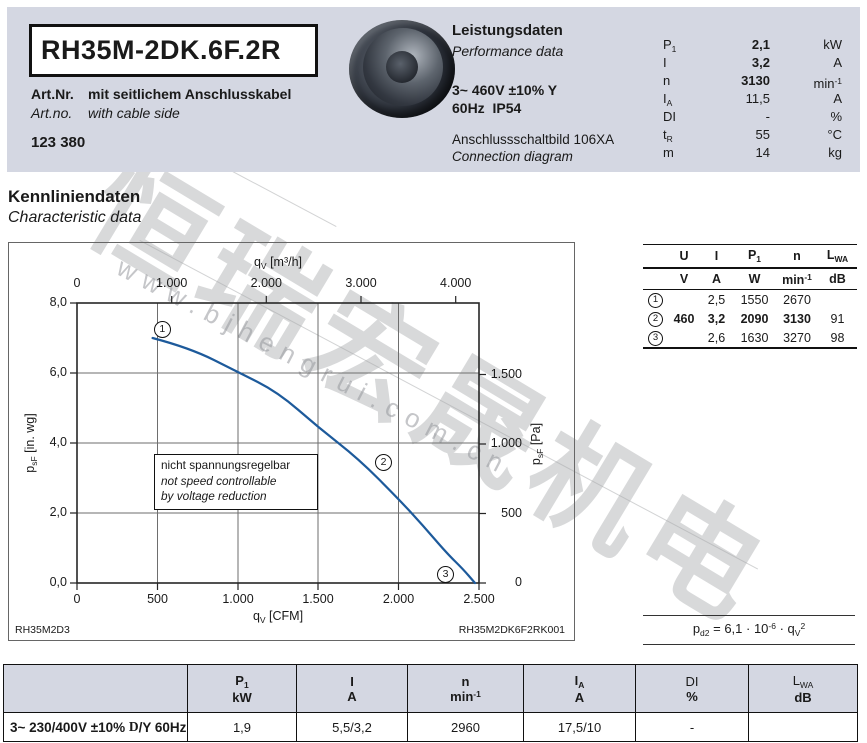  Describe the element at coordinates (226, 465) in the screenshot. I see `note-line-de: nicht spannungsregelbar` at that location.